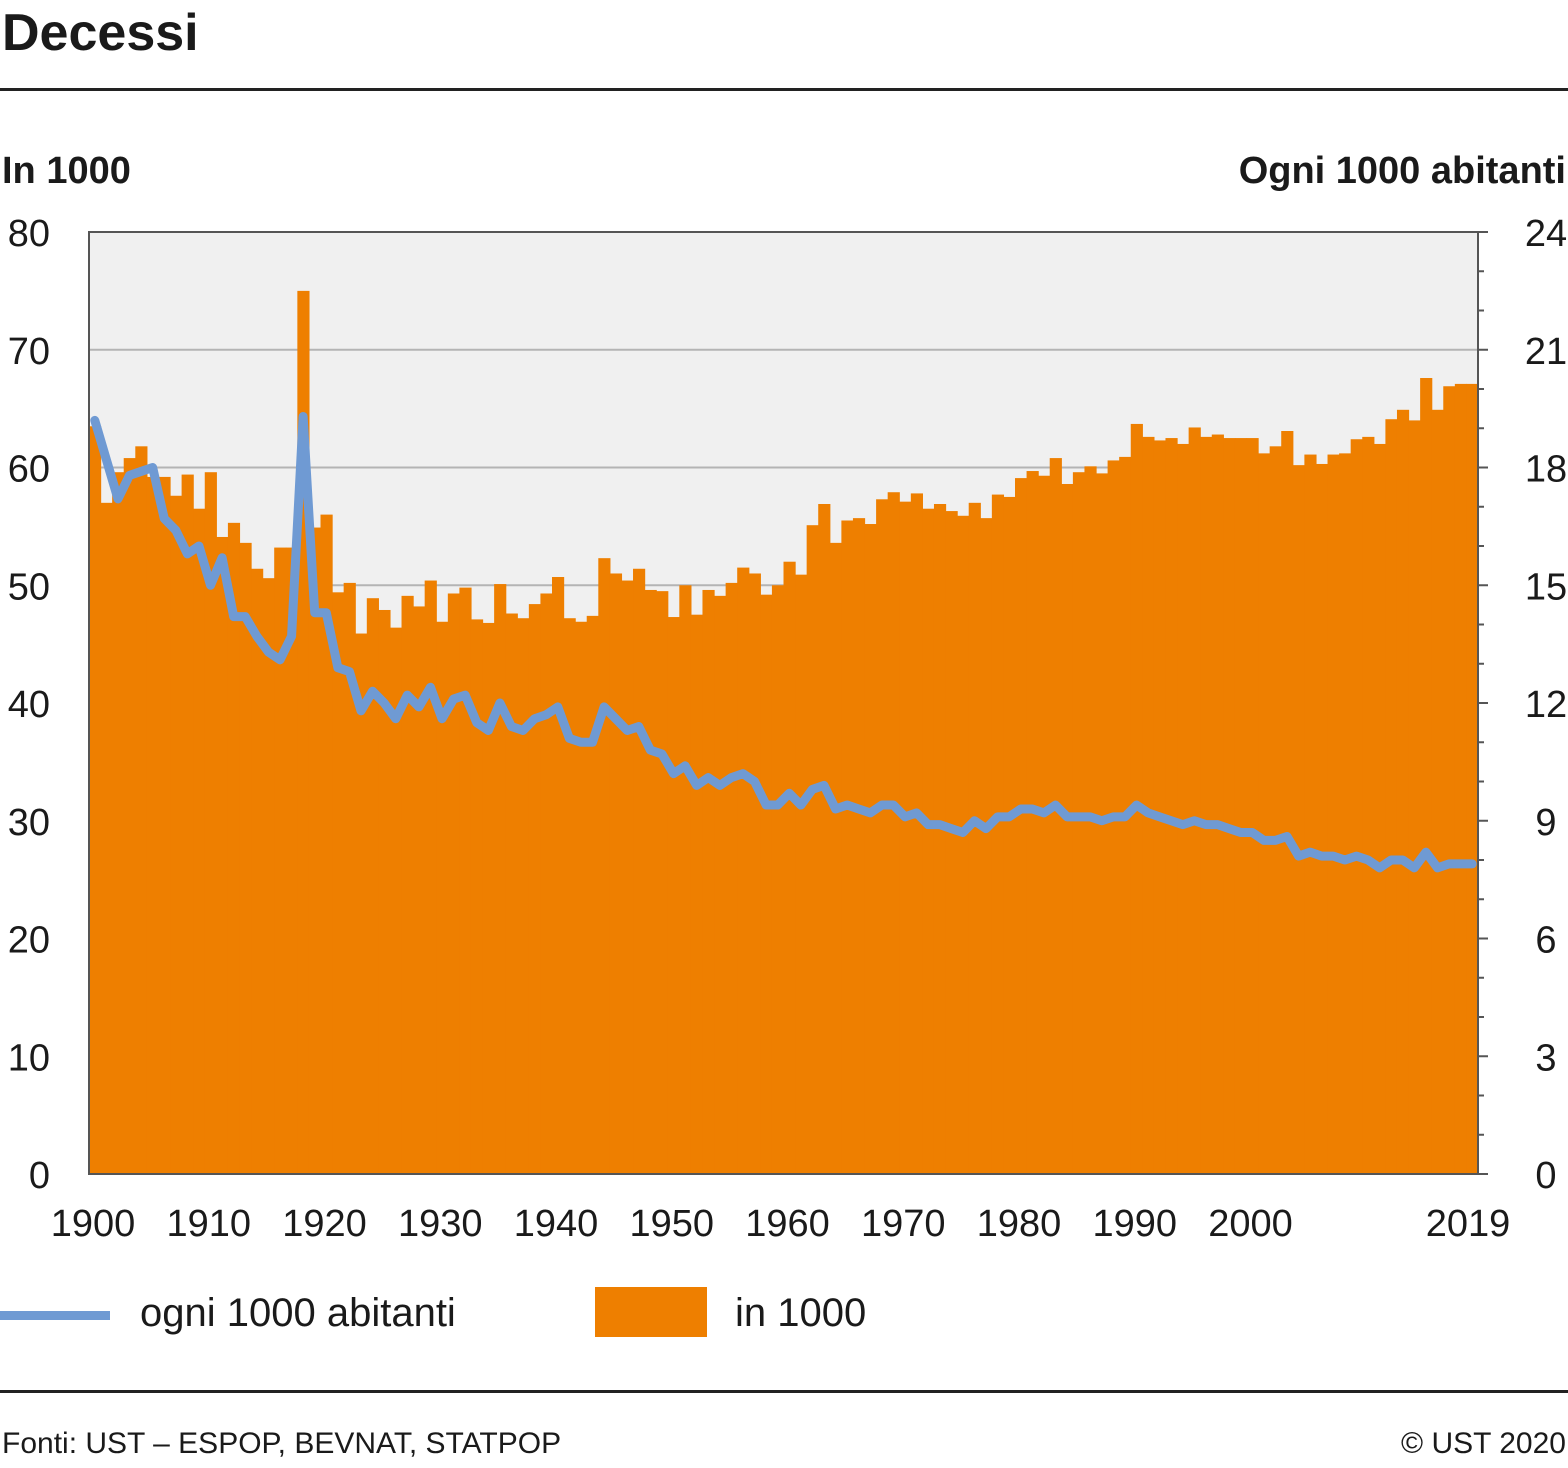 The height and width of the screenshot is (1468, 1568). What do you see at coordinates (315, 850) in the screenshot?
I see `bar-1919` at bounding box center [315, 850].